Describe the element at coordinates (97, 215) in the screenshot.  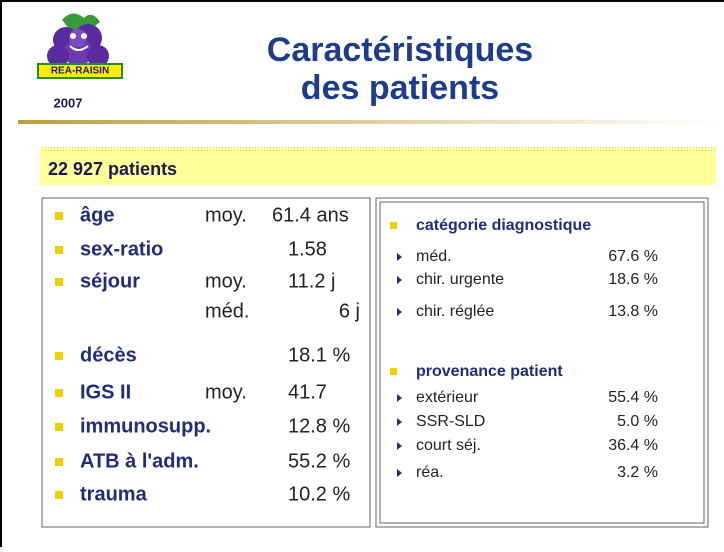
I see `row-label: âge` at that location.